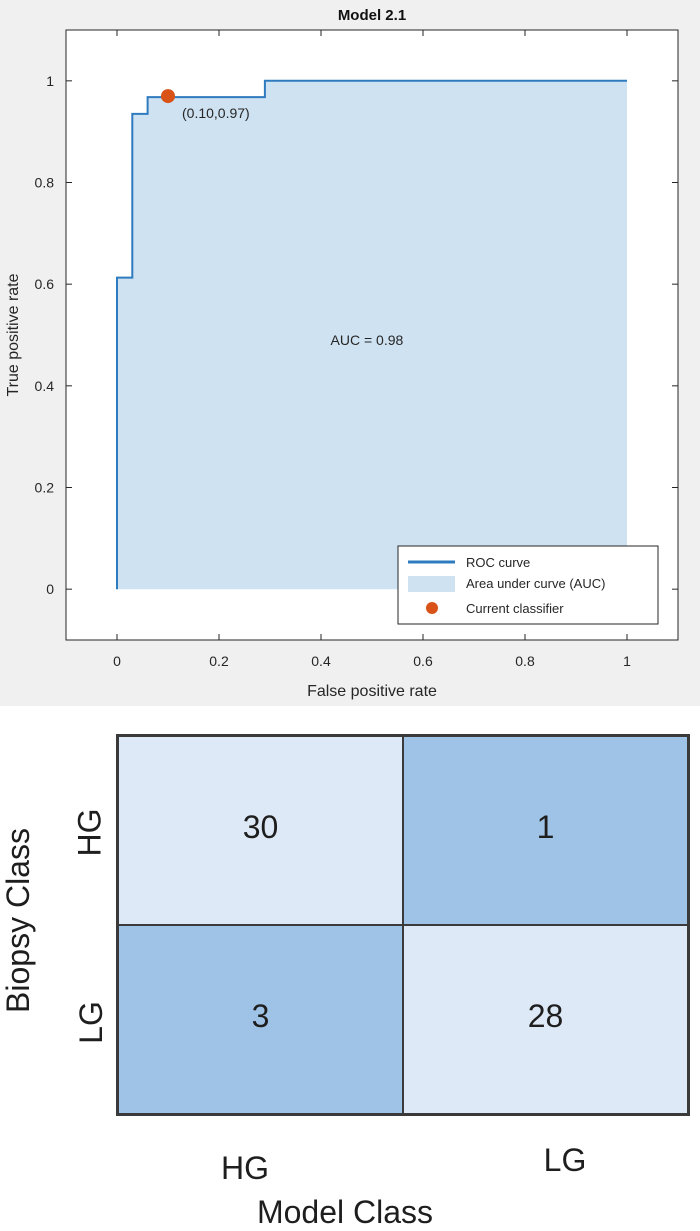 Image resolution: width=700 pixels, height=1231 pixels. I want to click on y-tick-label: 0, so click(50, 589).